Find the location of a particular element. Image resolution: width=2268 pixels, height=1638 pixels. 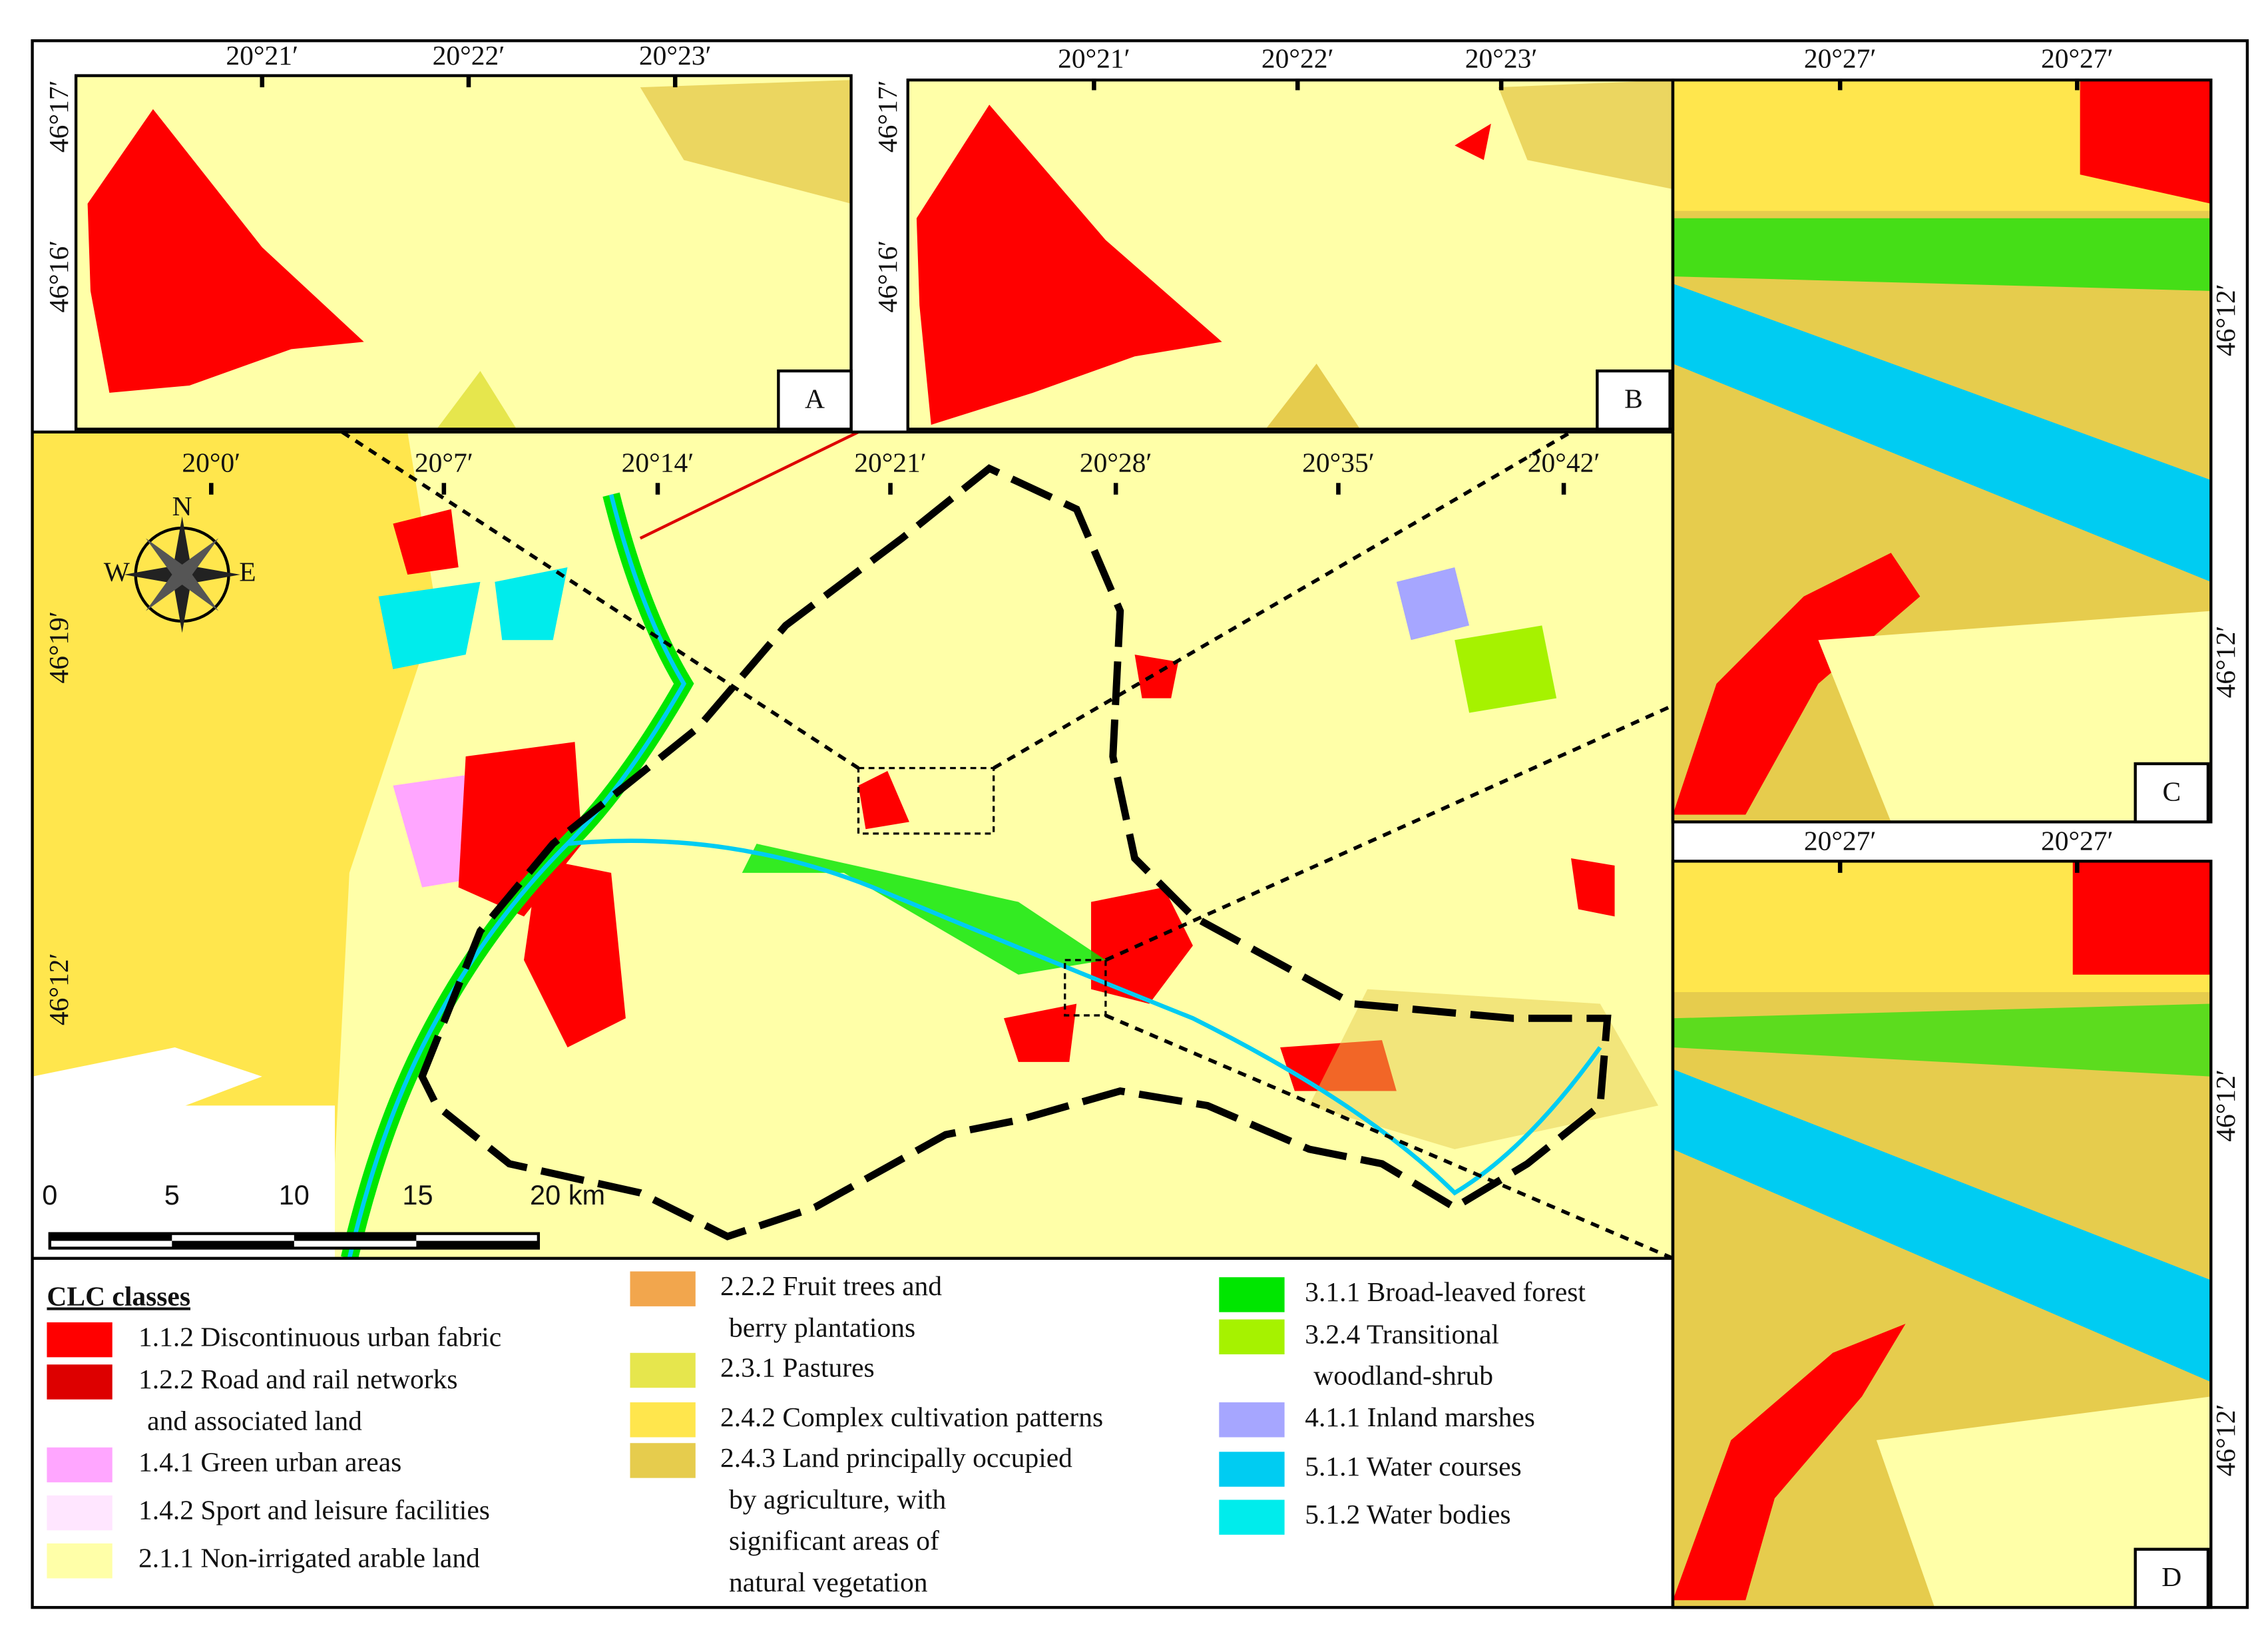

panel-c-map is located at coordinates (1941, 451).